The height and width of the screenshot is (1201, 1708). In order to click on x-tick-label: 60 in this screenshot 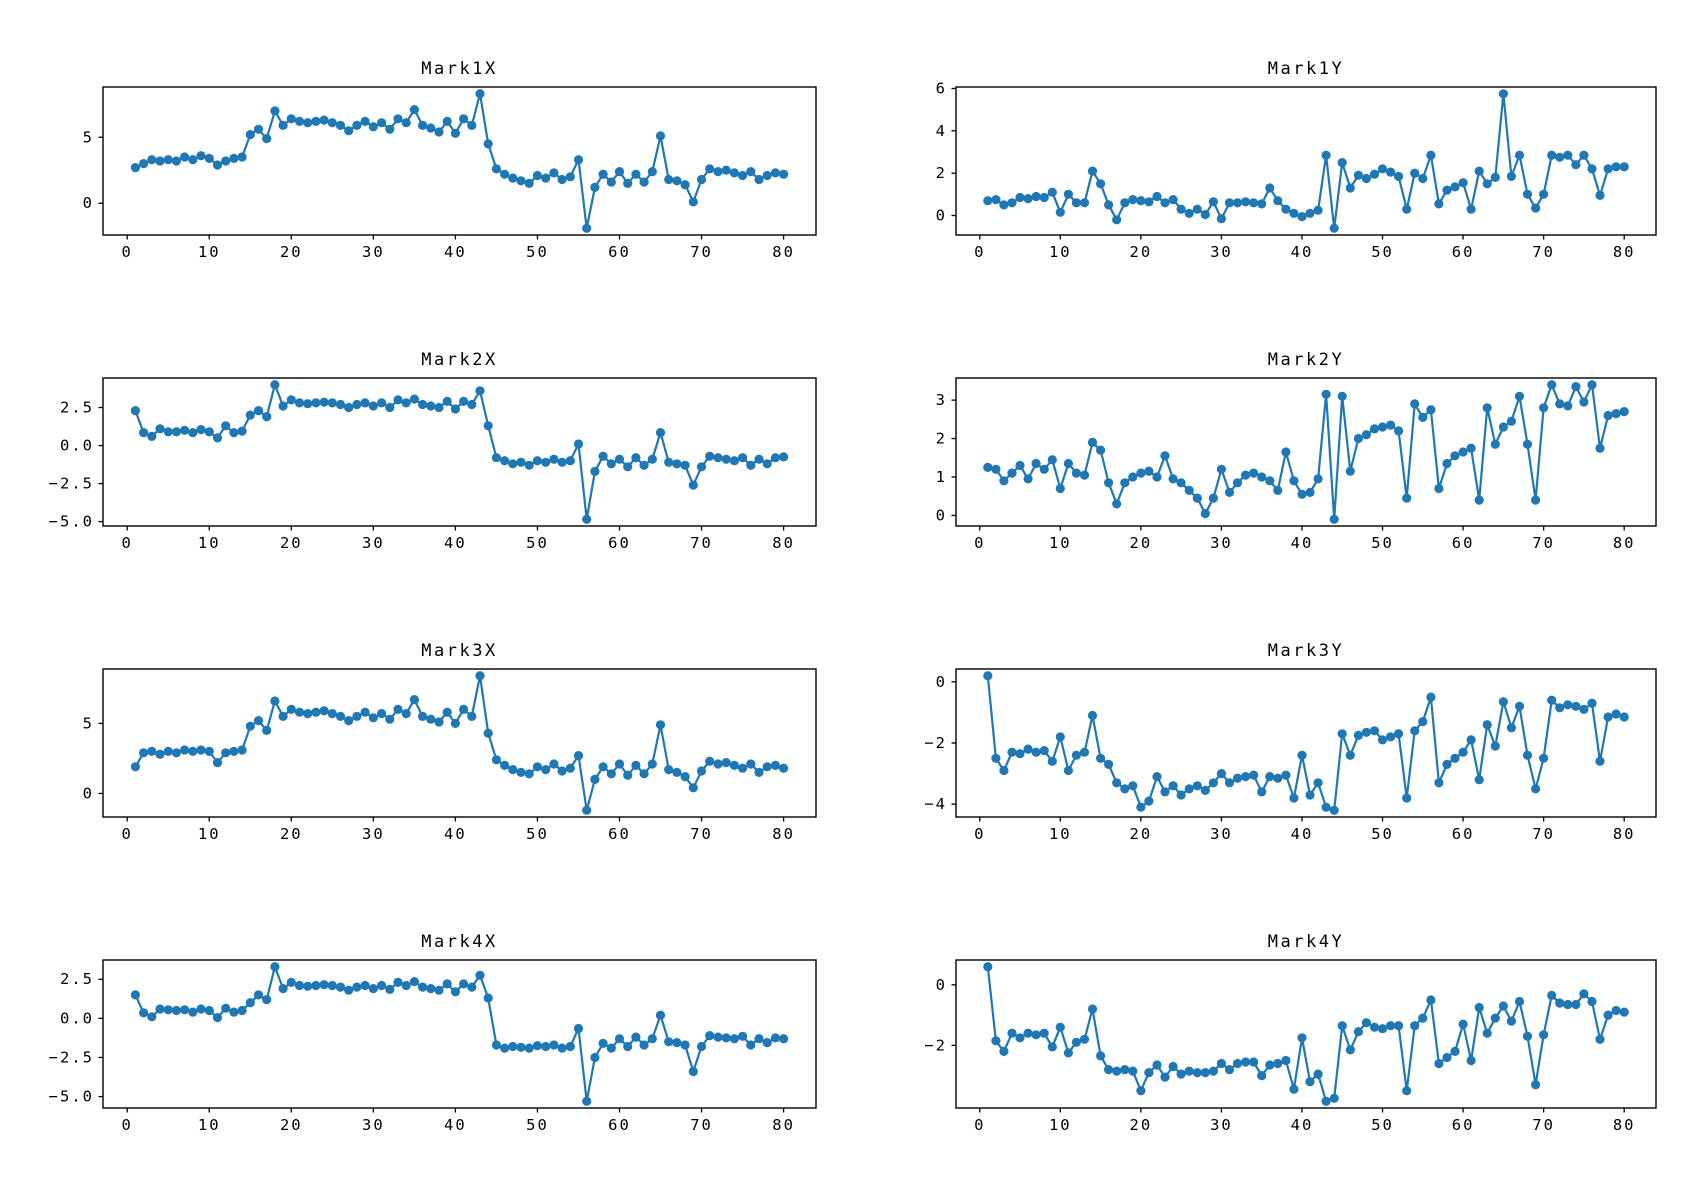, I will do `click(619, 834)`.